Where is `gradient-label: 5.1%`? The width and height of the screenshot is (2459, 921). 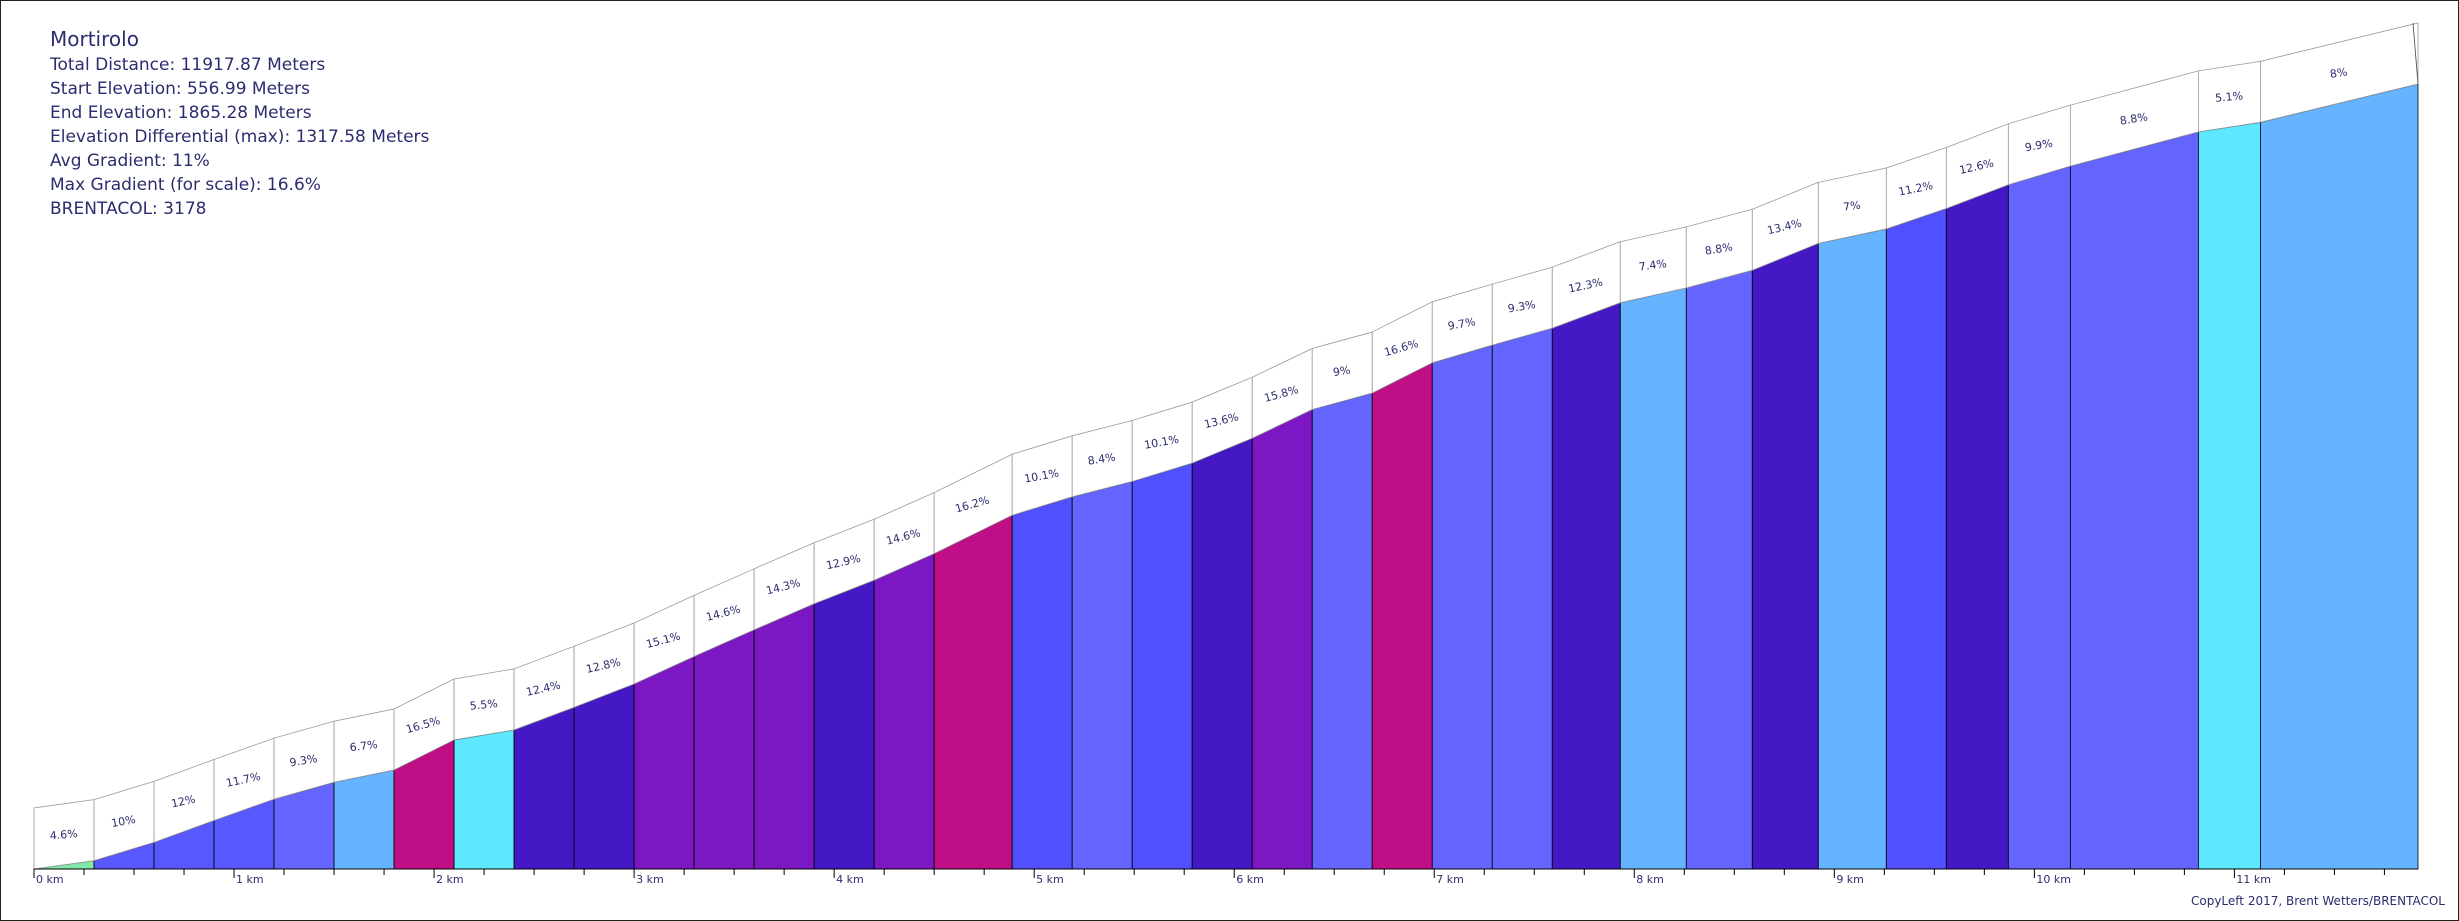 gradient-label: 5.1% is located at coordinates (2229, 97).